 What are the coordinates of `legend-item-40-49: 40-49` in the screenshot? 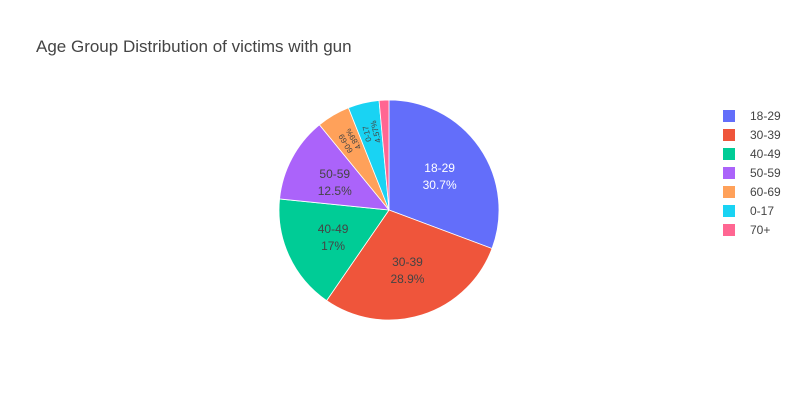 It's located at (752, 154).